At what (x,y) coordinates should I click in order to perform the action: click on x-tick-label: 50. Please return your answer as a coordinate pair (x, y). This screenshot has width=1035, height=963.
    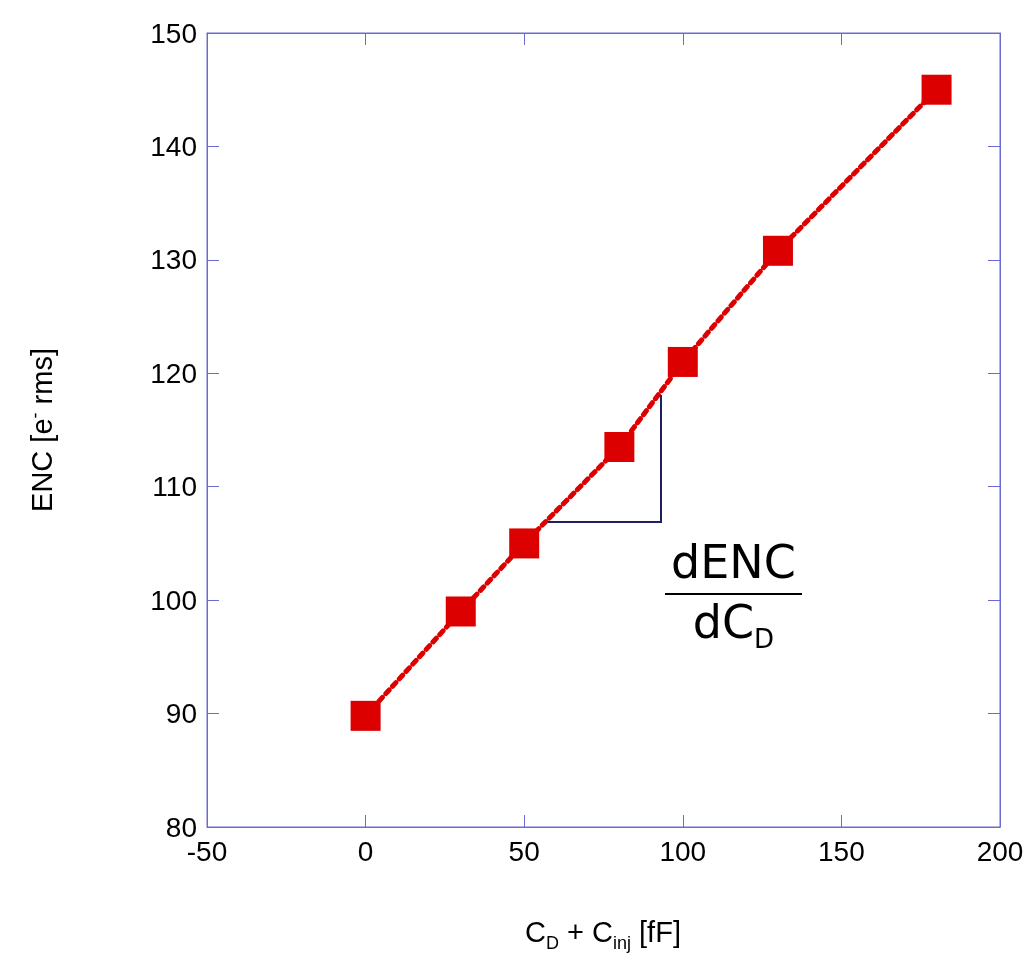
    Looking at the image, I should click on (524, 851).